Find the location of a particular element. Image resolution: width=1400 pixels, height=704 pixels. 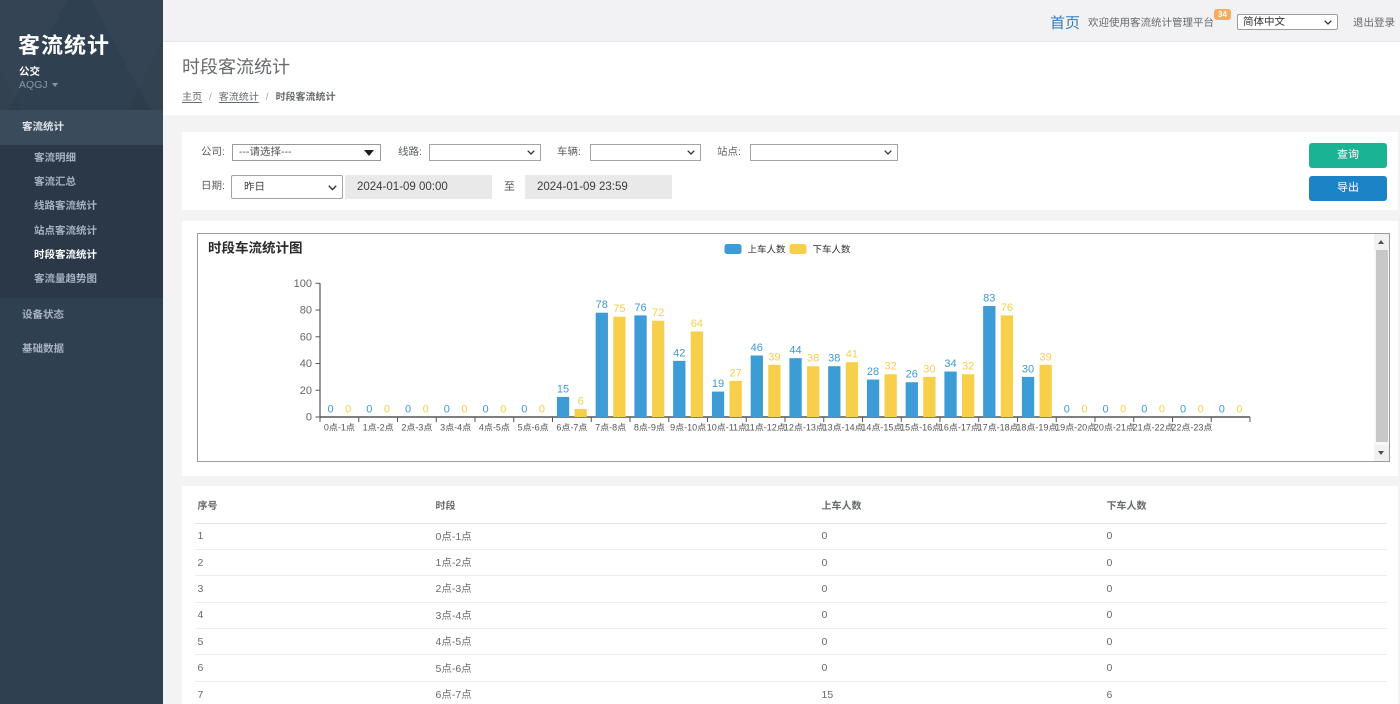

table-cell: 7 is located at coordinates (314, 692).